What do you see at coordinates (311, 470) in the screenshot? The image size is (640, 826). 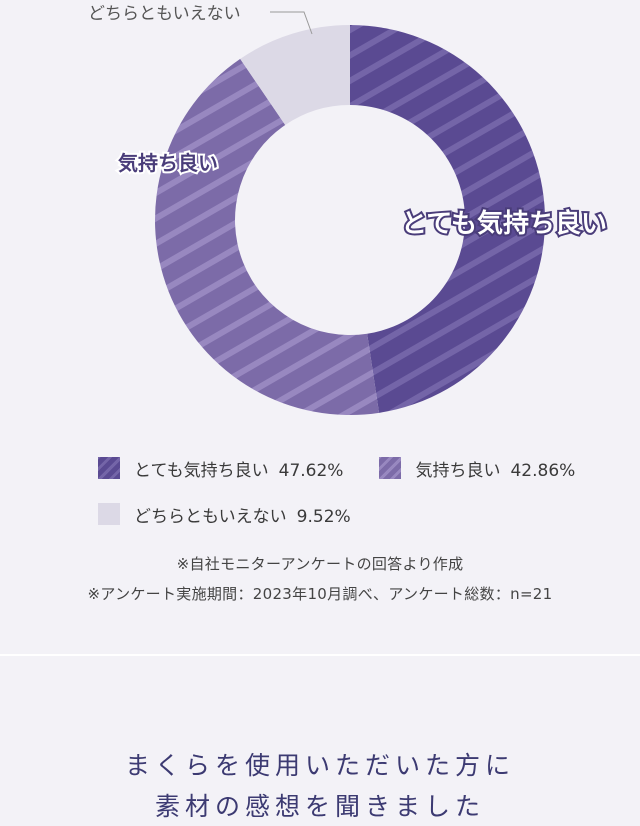 I see `legend-percent-very-good: 47.62%` at bounding box center [311, 470].